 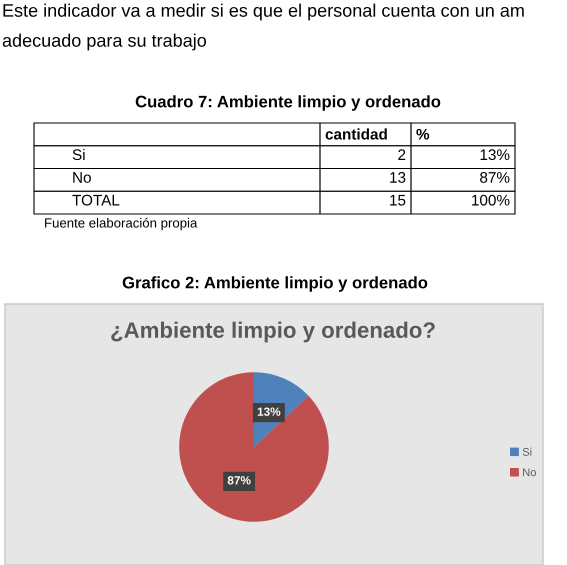 What do you see at coordinates (495, 177) in the screenshot?
I see `text: 87%` at bounding box center [495, 177].